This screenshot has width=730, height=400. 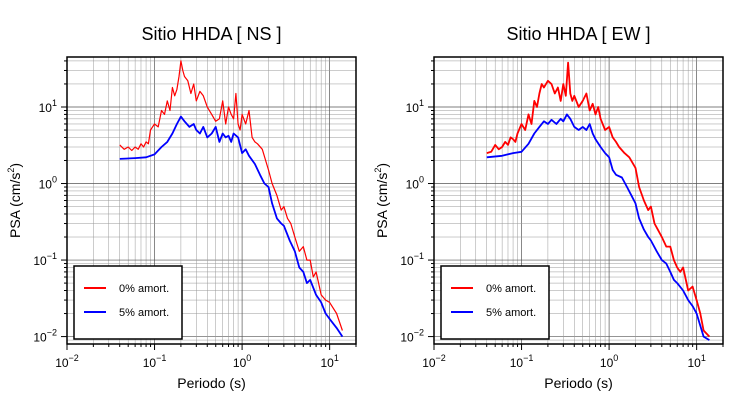 I want to click on chart-title: Sitio HHDA [ EW ], so click(x=578, y=34).